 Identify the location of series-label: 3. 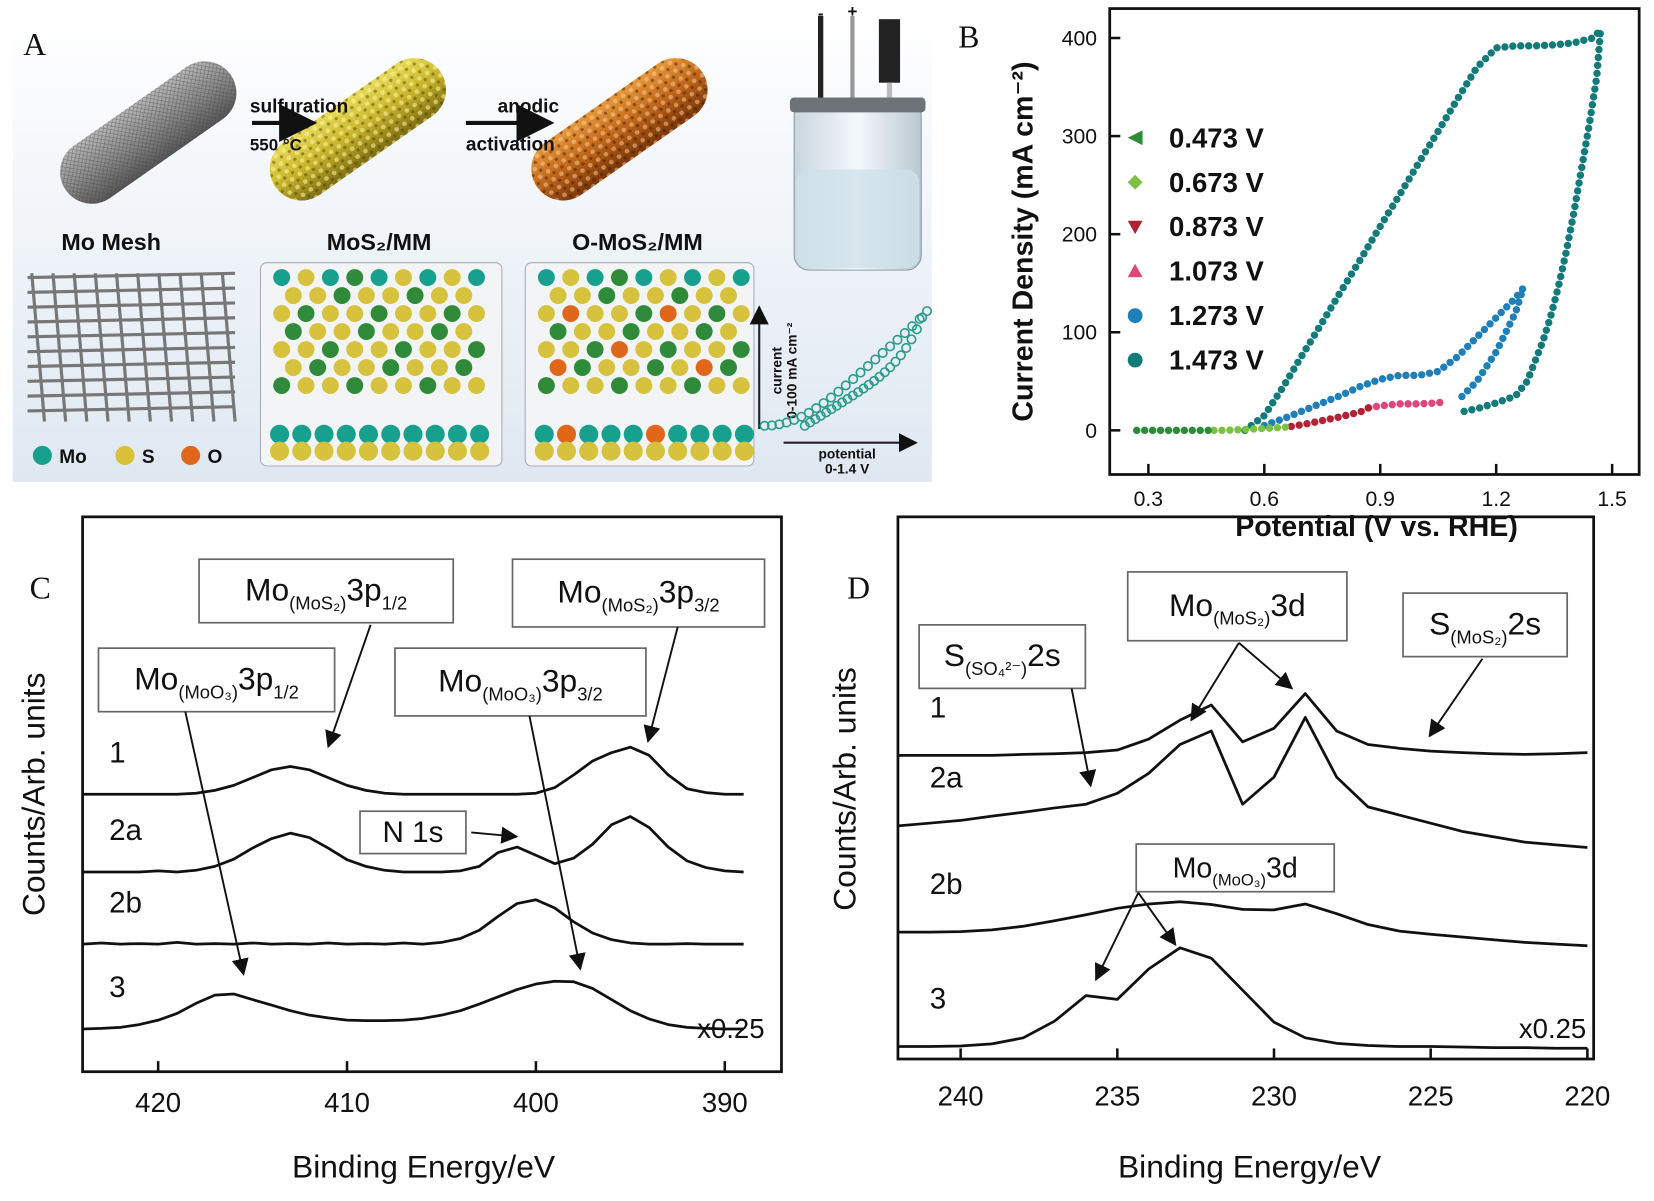
(117, 987).